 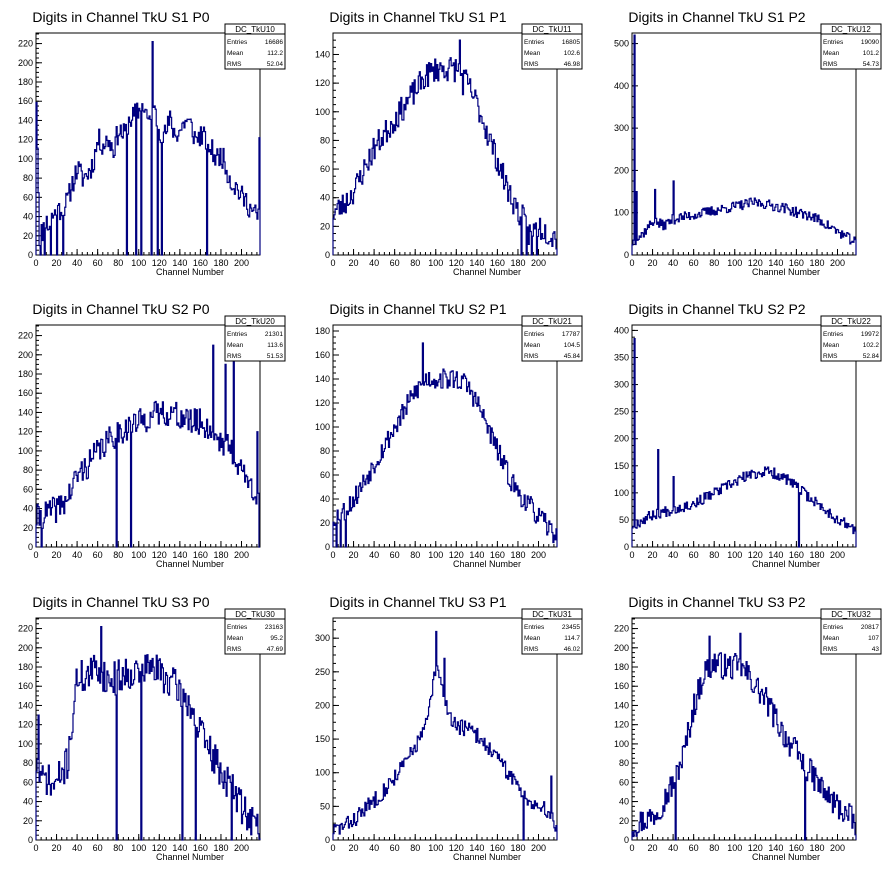 What do you see at coordinates (873, 638) in the screenshot?
I see `stats-value: 107` at bounding box center [873, 638].